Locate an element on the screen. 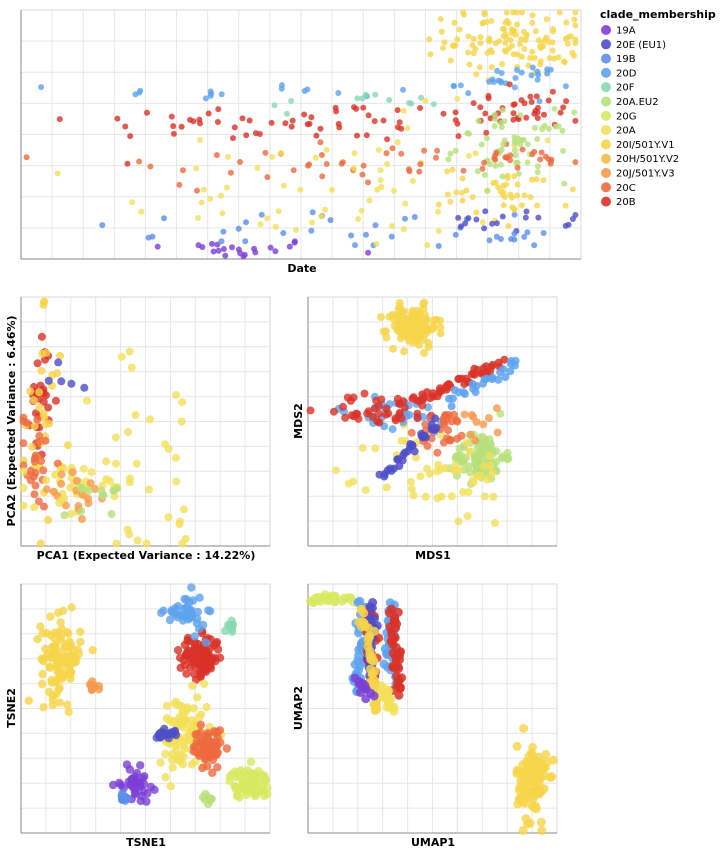 This screenshot has width=720, height=854. legend-entry: 20H/501Y.V2 is located at coordinates (640, 159).